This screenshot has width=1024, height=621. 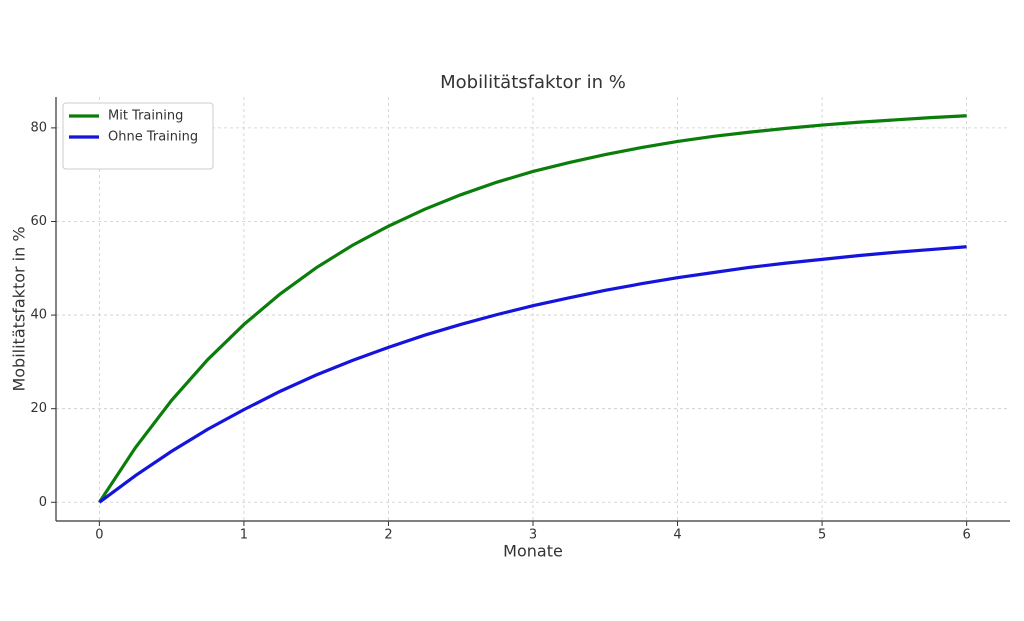 I want to click on x-axis-label: Monate, so click(x=533, y=551).